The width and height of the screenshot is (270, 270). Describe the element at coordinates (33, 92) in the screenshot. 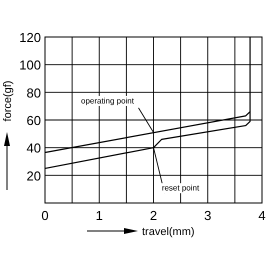

I see `y-tick-label: 80` at that location.